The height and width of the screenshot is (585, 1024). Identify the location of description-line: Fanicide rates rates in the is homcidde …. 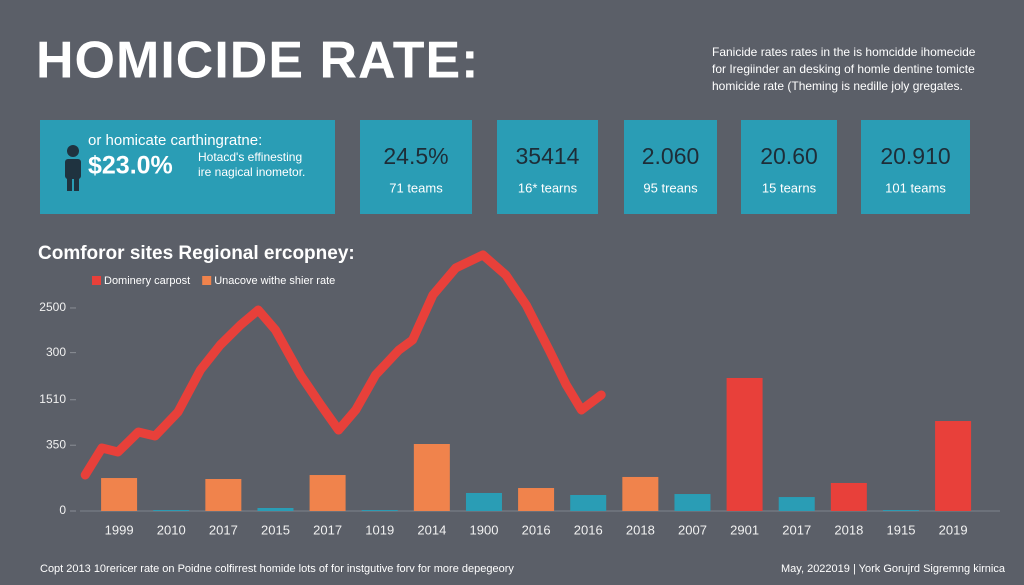
(844, 52).